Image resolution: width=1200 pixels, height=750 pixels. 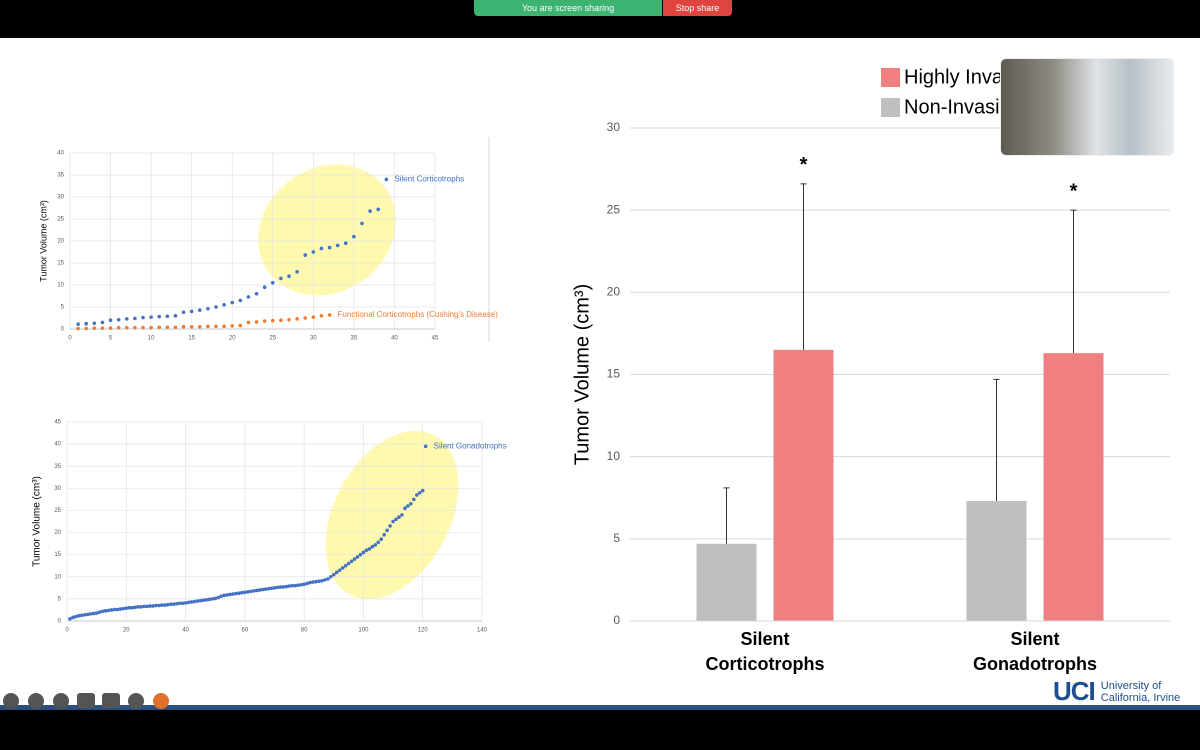 What do you see at coordinates (191, 339) in the screenshot?
I see `x-tick-label: 15` at bounding box center [191, 339].